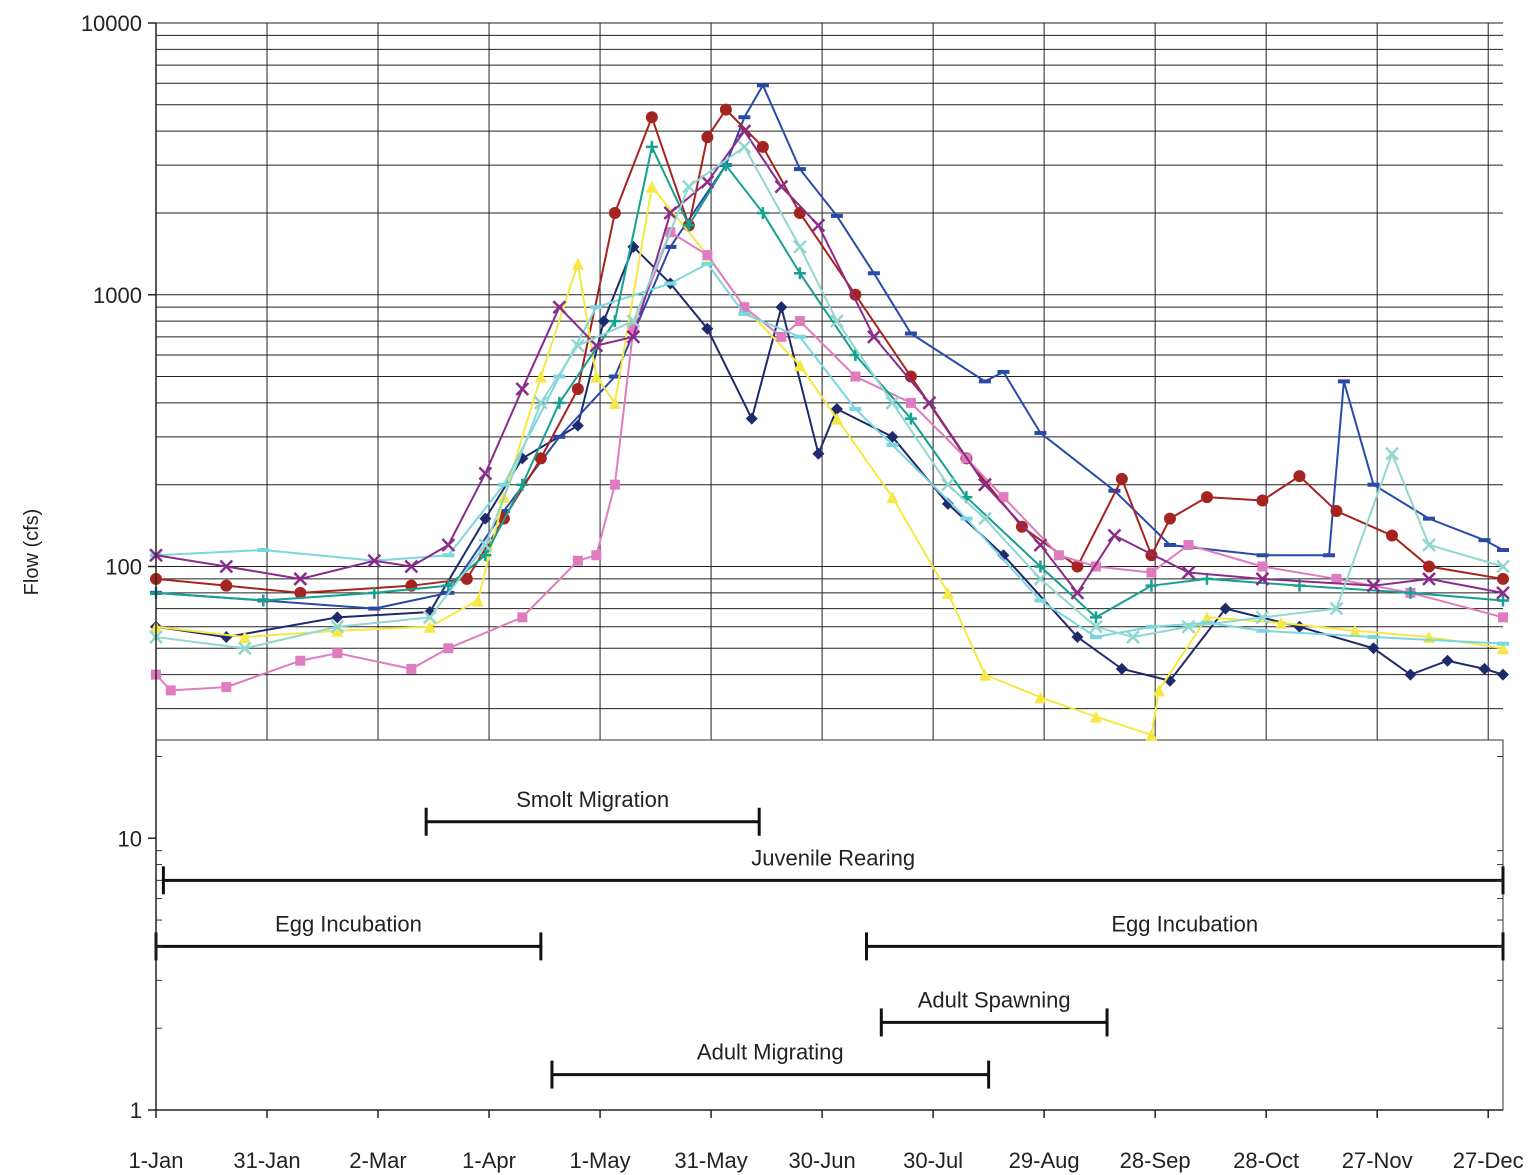  What do you see at coordinates (710, 1160) in the screenshot?
I see `x-tick-label: 31-May` at bounding box center [710, 1160].